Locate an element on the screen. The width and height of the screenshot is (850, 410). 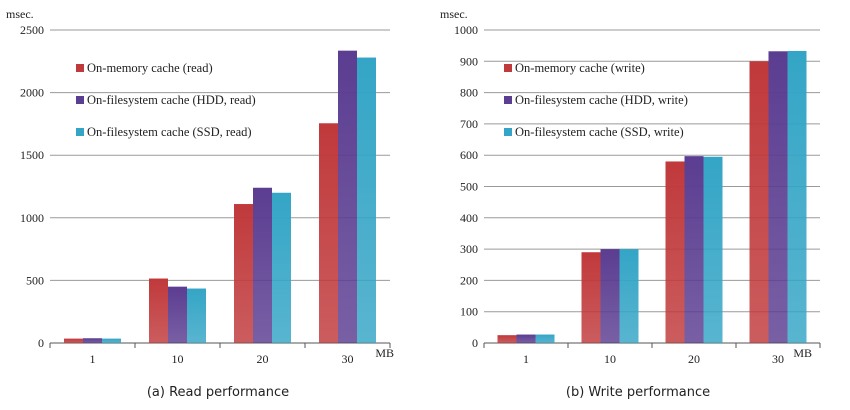
y-tick-label: 900 is located at coordinates (469, 61).